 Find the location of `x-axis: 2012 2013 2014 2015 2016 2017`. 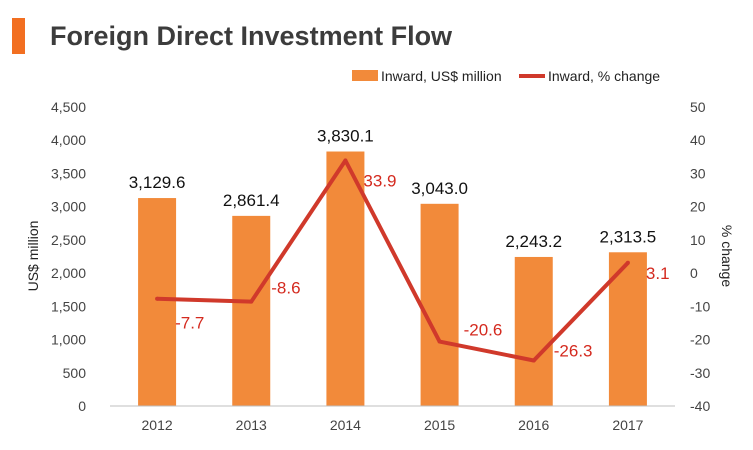

x-axis: 2012 2013 2014 2015 2016 2017 is located at coordinates (393, 425).